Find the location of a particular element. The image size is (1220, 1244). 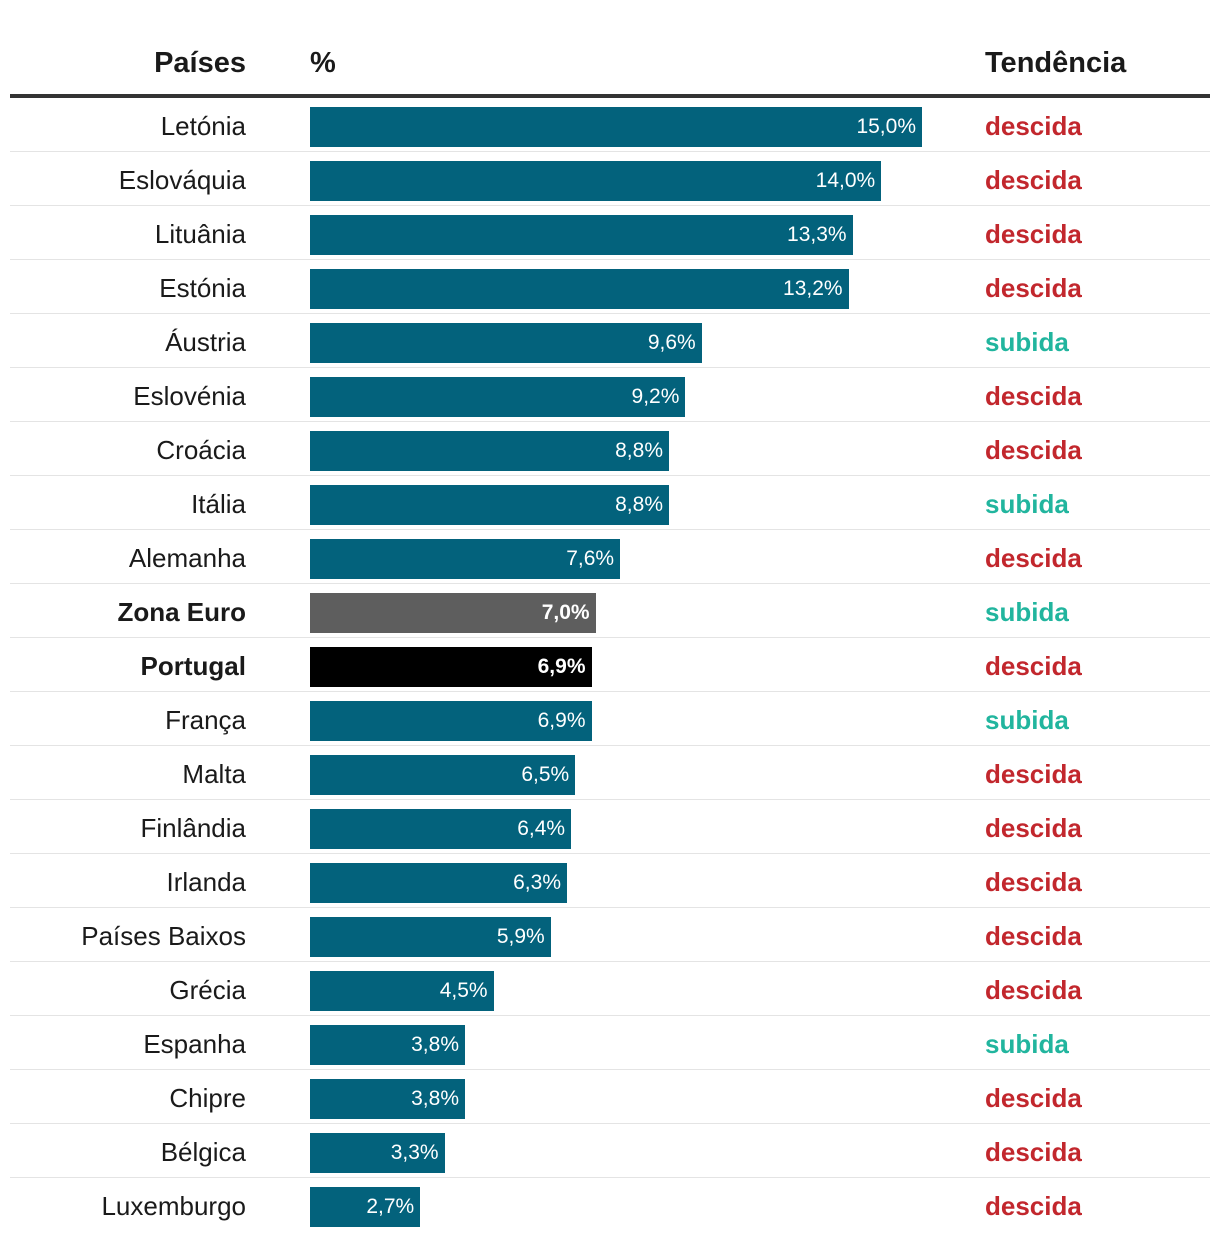

table-row: Malta 6,5% descida is located at coordinates (610, 773).